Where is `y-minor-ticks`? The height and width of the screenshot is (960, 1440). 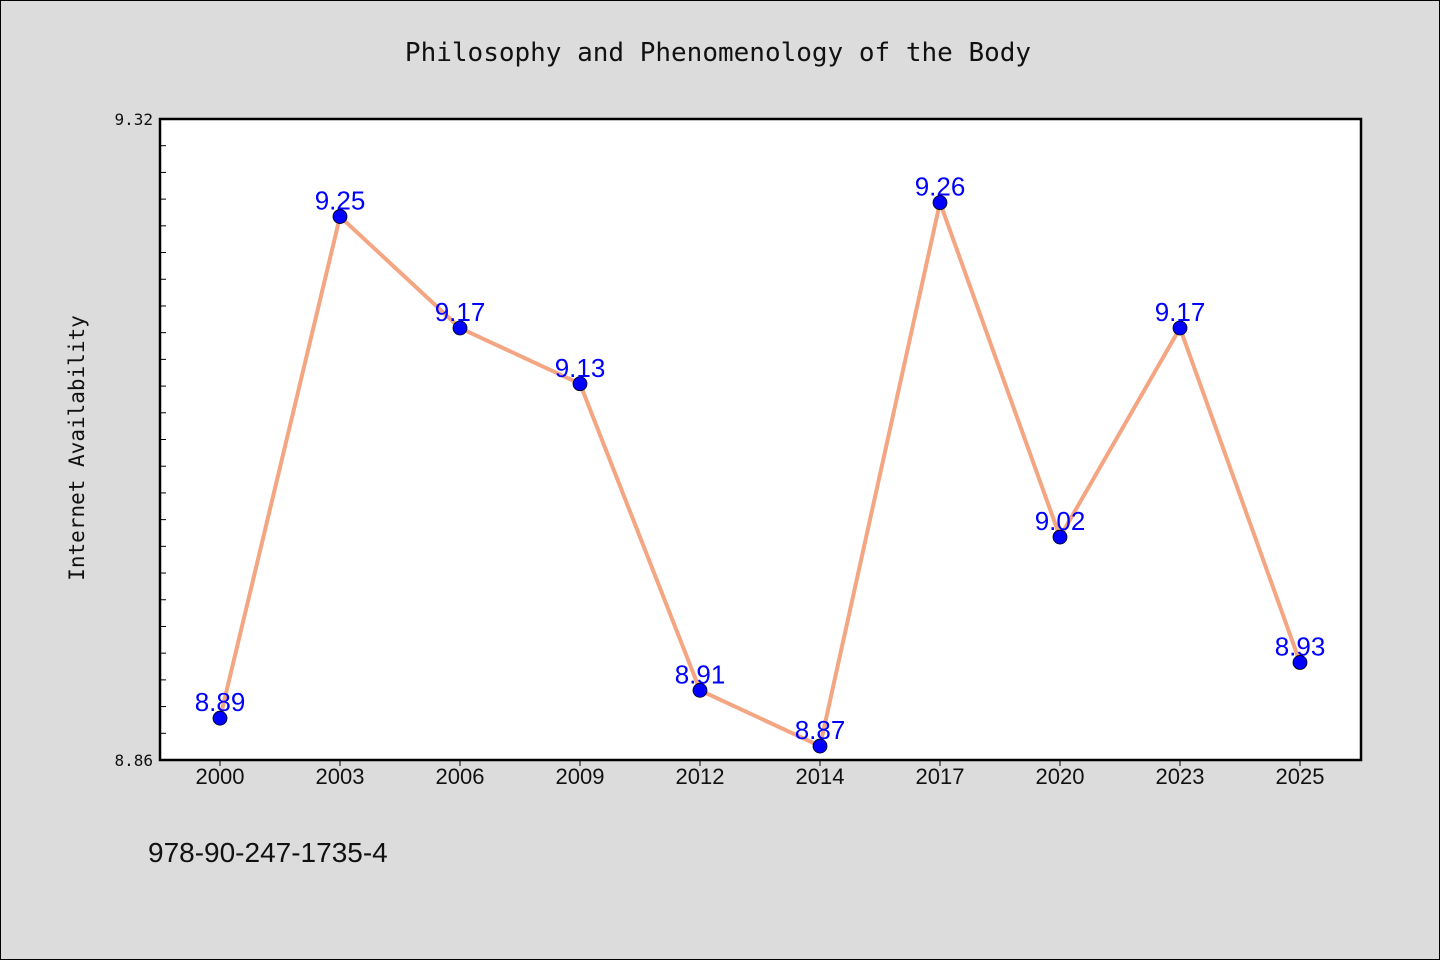
y-minor-ticks is located at coordinates (165, 439).